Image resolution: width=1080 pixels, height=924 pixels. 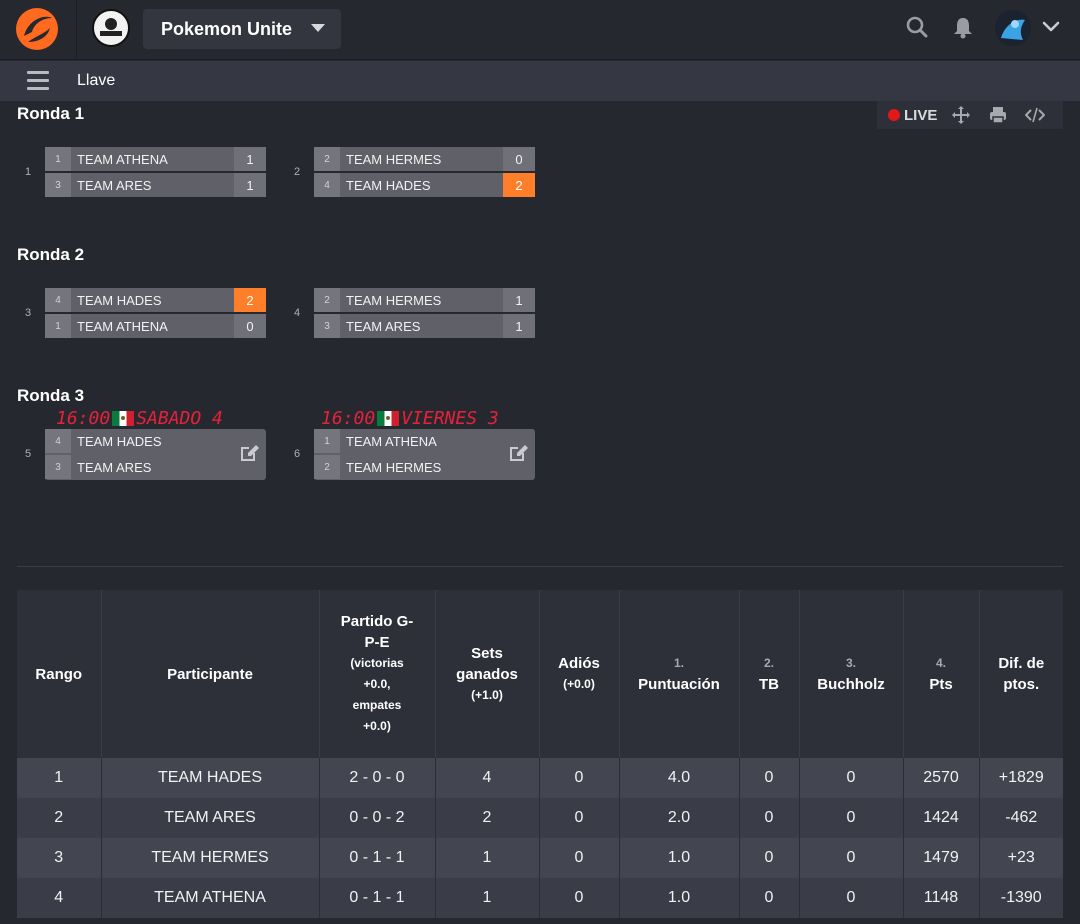 What do you see at coordinates (1035, 115) in the screenshot?
I see `code-icon` at bounding box center [1035, 115].